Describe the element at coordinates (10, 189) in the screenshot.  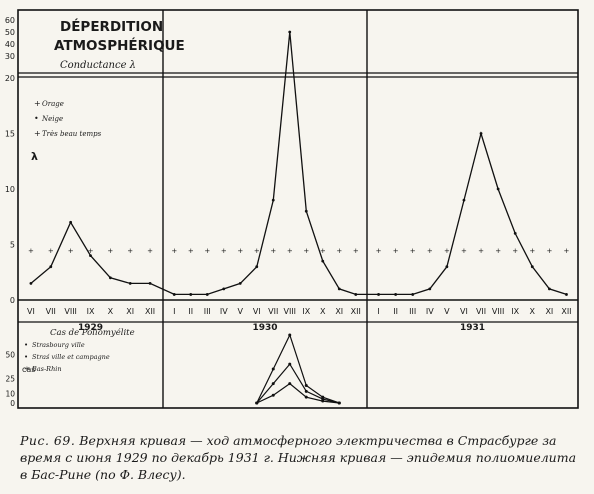
I see `upper-tick-label: 10` at that location.